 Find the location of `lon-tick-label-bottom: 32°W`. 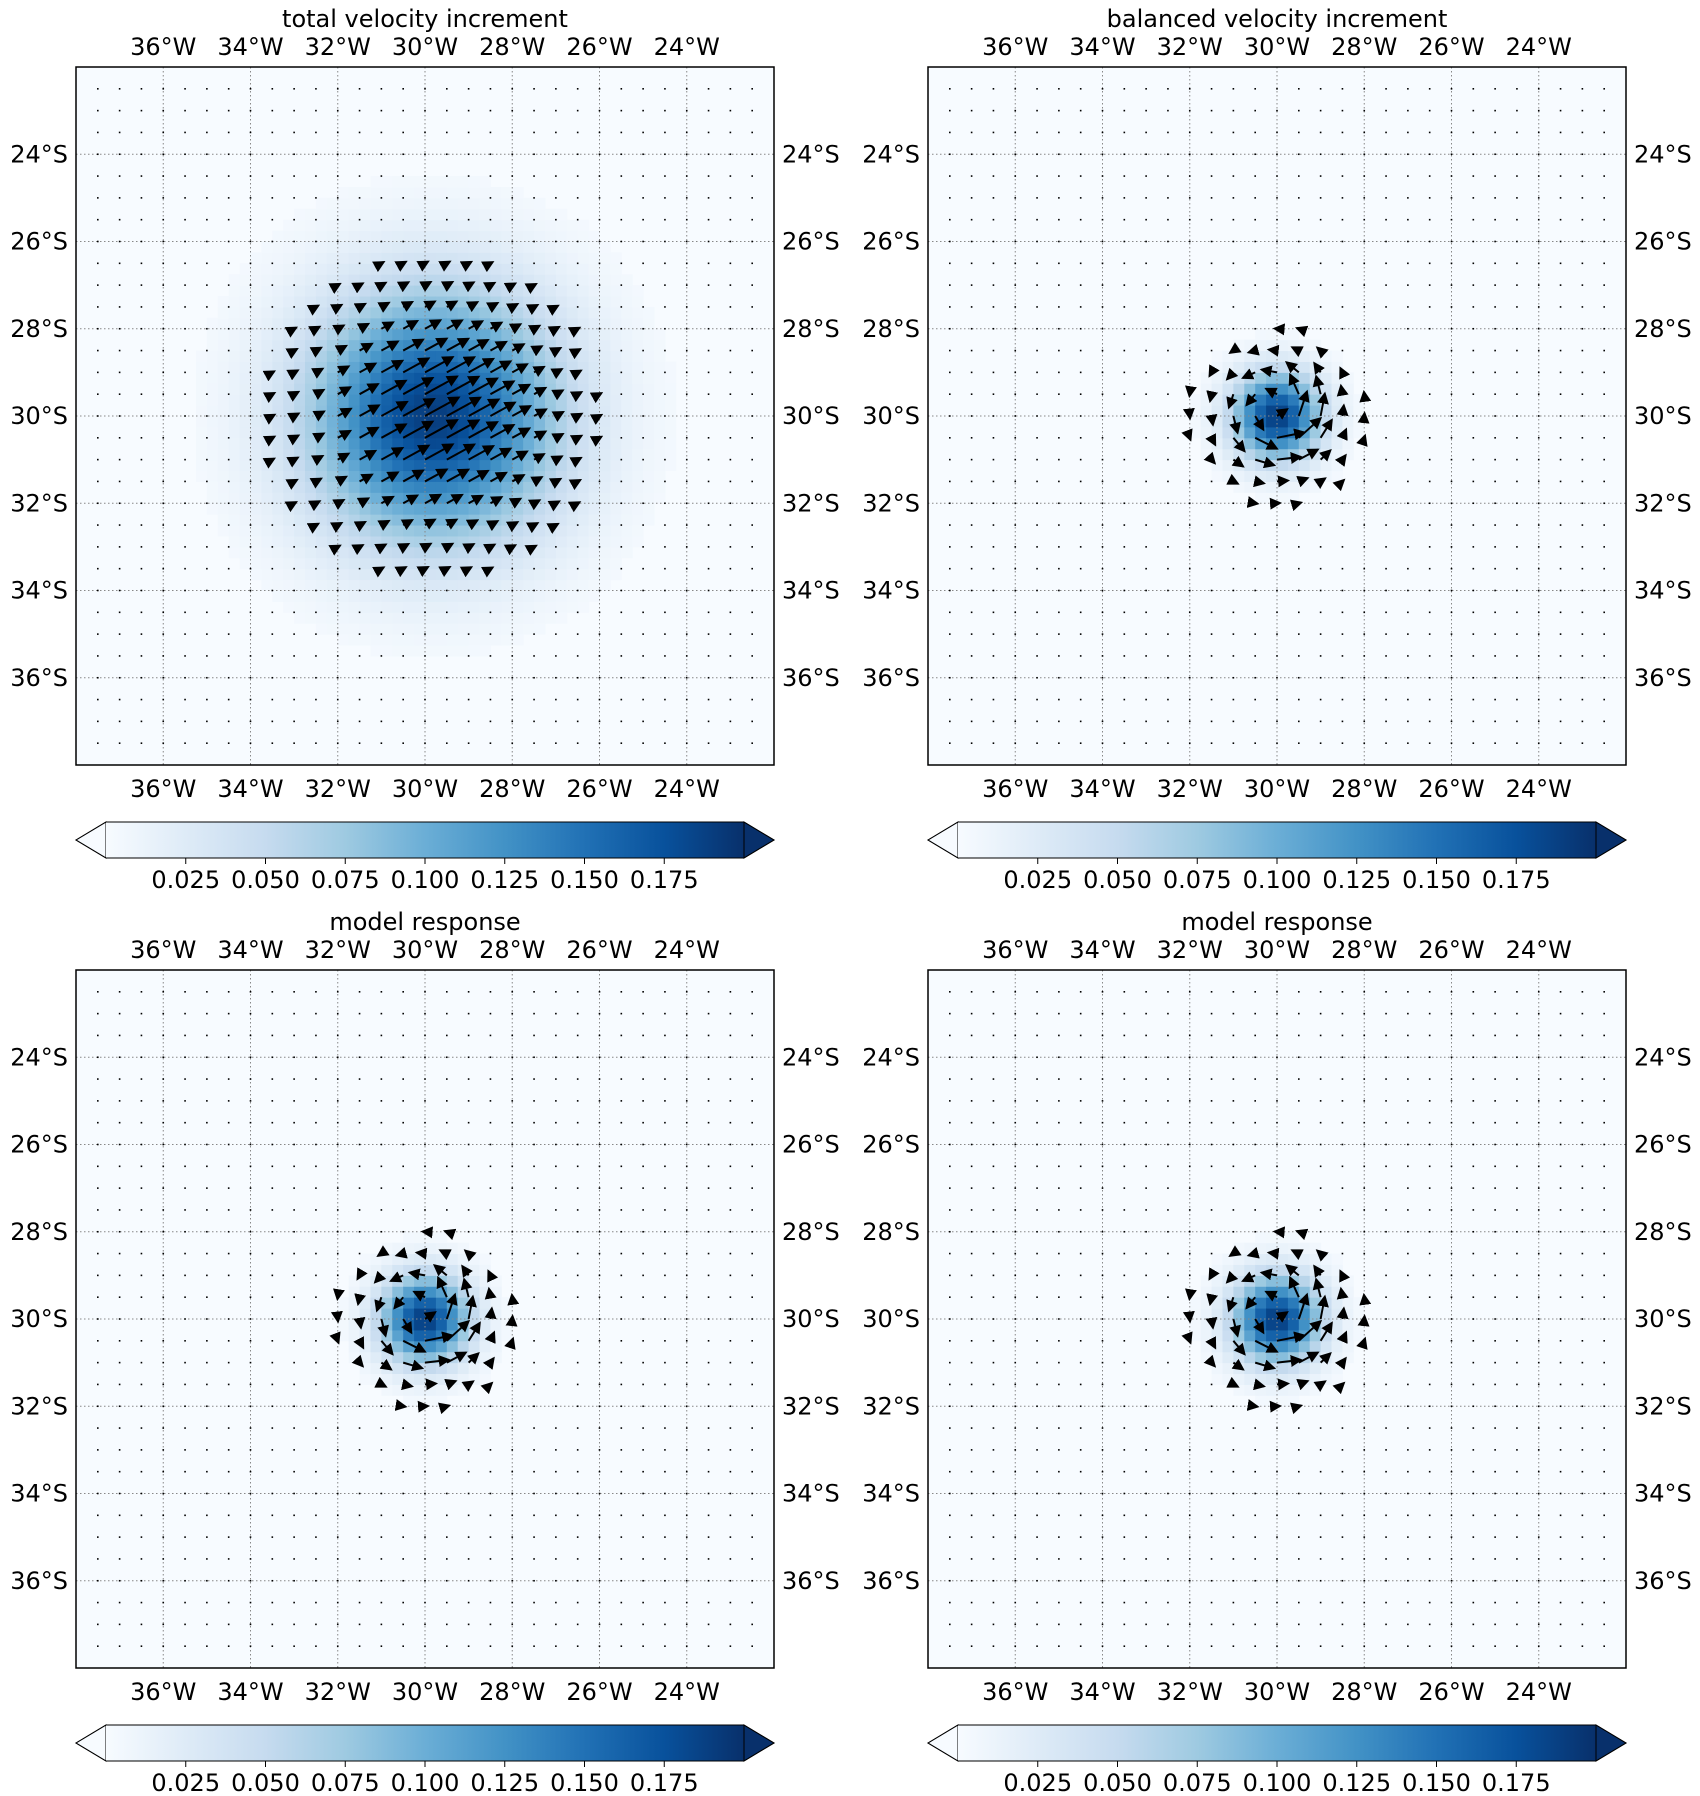

lon-tick-label-bottom: 32°W is located at coordinates (338, 1692).